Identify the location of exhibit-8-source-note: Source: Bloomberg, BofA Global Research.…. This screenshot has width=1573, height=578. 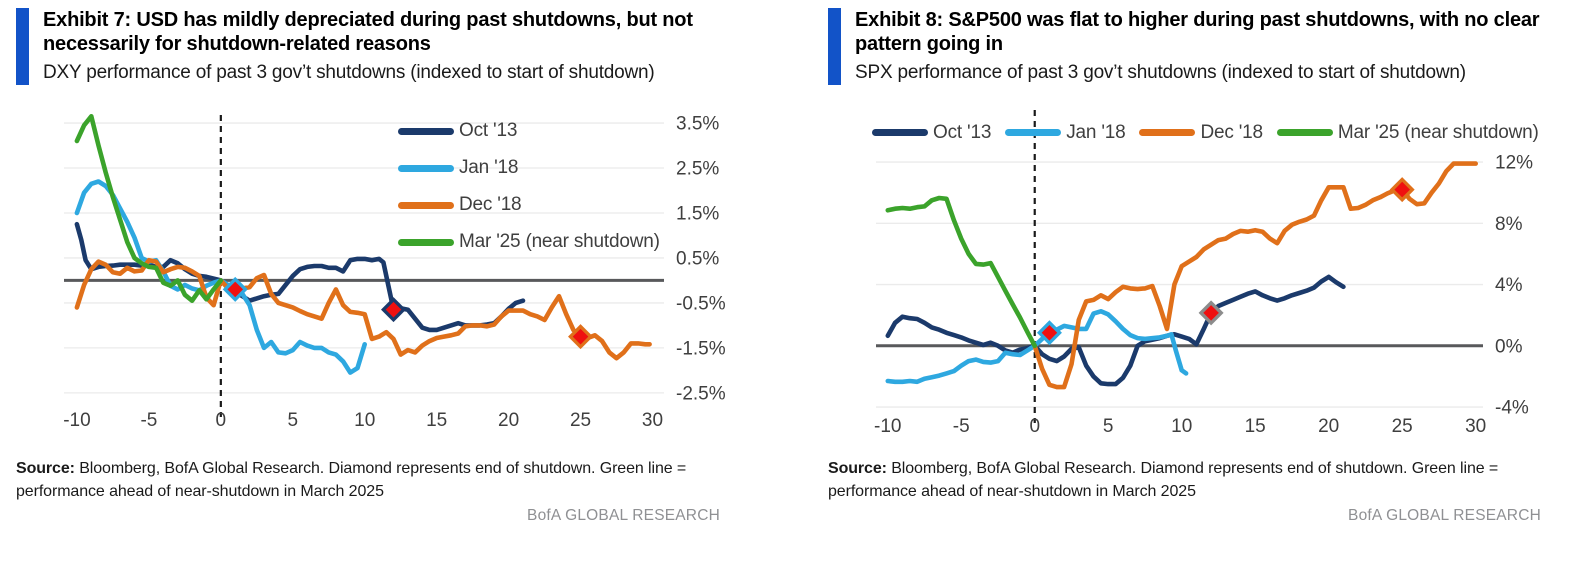
(1180, 480).